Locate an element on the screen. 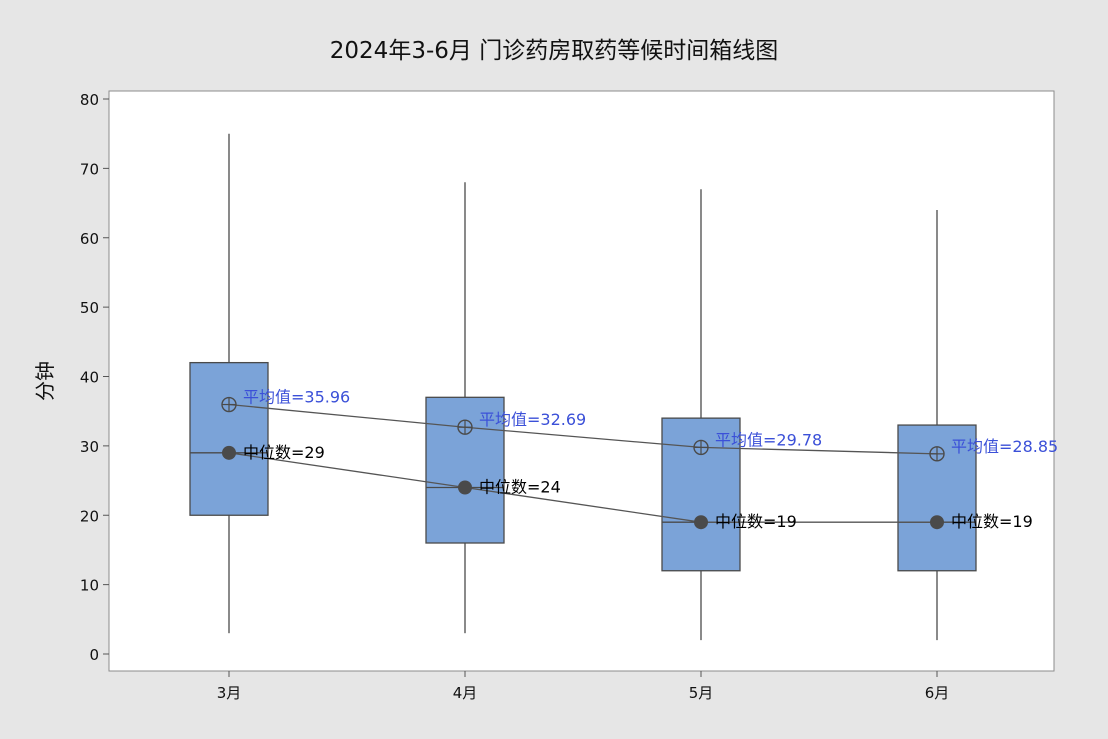  y-tick-label: 70 is located at coordinates (89, 169).